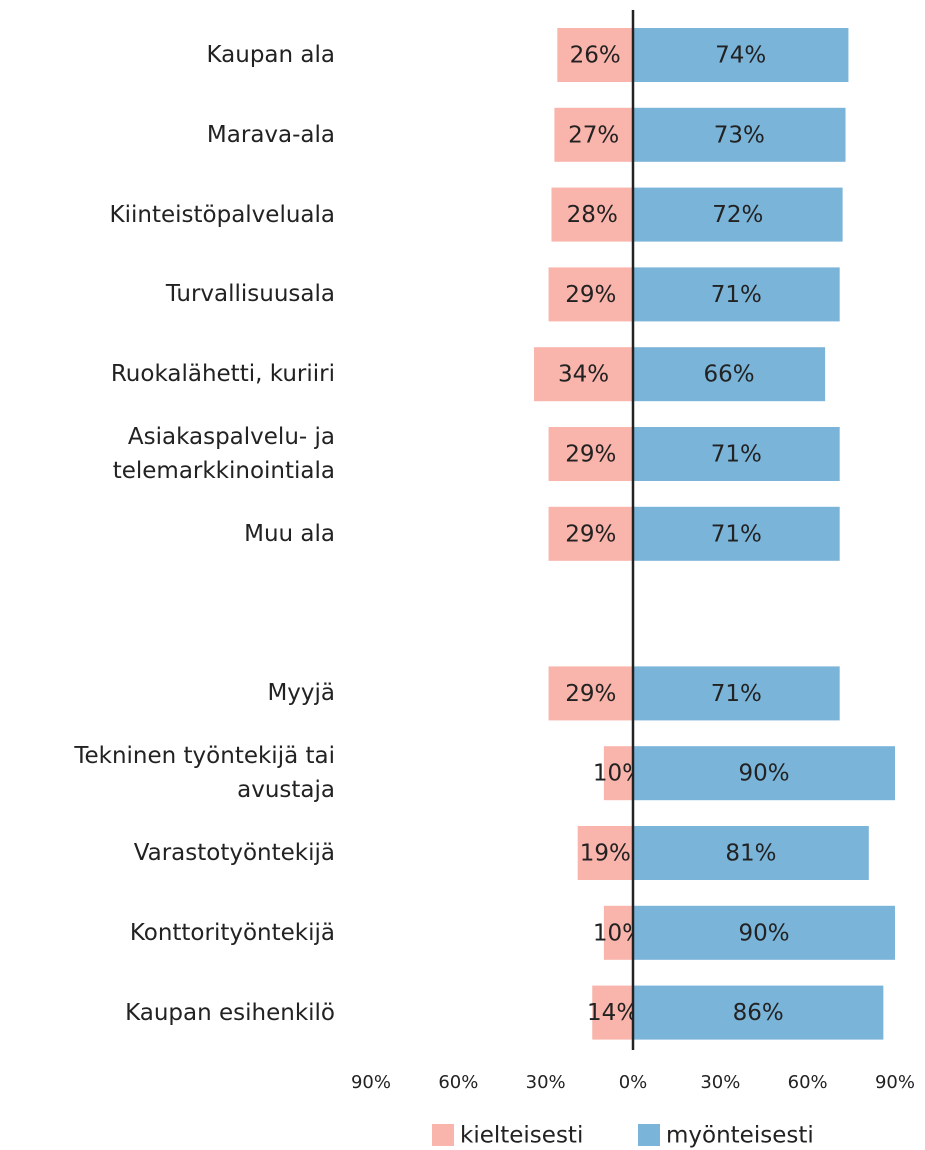  I want to click on category-label: Myyjä, so click(301, 693).